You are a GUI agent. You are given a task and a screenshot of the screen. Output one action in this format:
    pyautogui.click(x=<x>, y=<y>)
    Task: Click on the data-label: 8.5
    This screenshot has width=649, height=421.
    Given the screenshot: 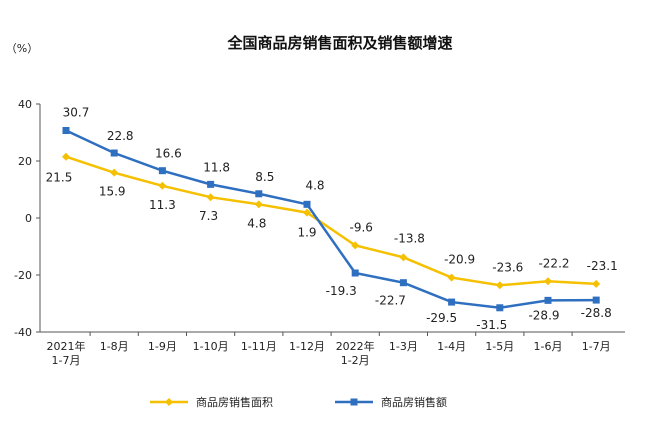 What is the action you would take?
    pyautogui.click(x=264, y=177)
    